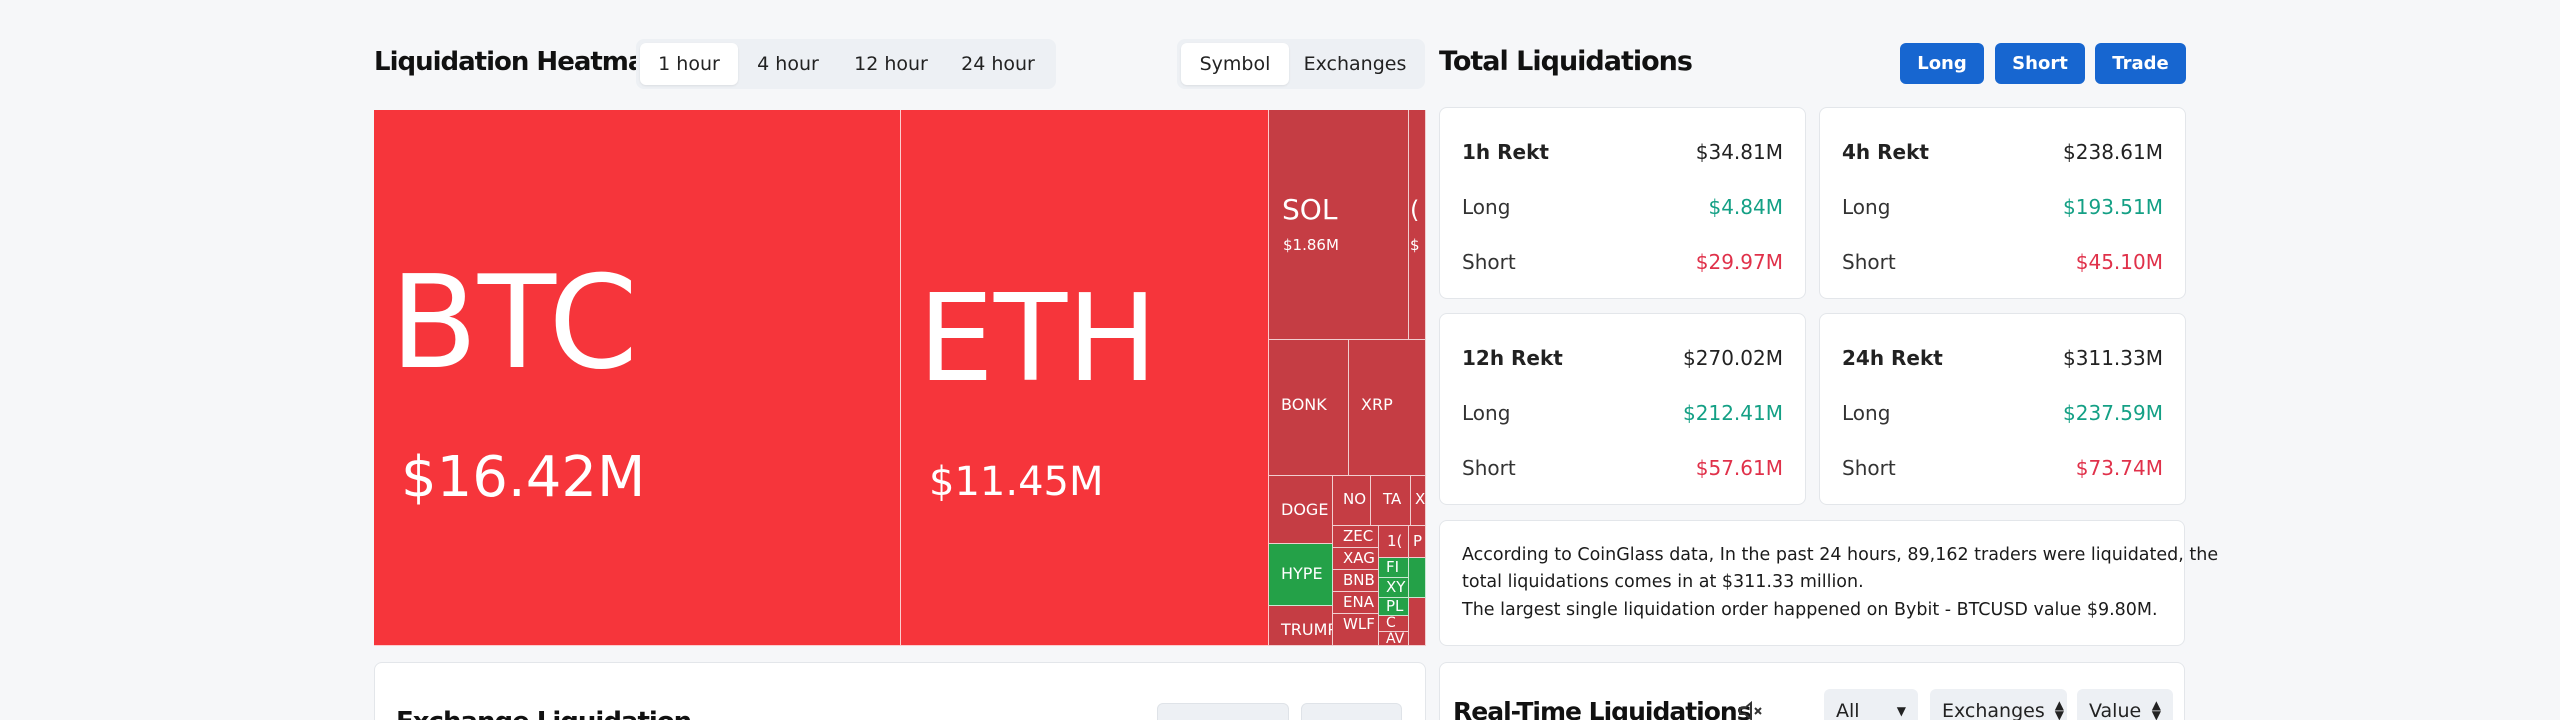 The image size is (2560, 720). What do you see at coordinates (523, 477) in the screenshot?
I see `cell-value: $16.42M` at bounding box center [523, 477].